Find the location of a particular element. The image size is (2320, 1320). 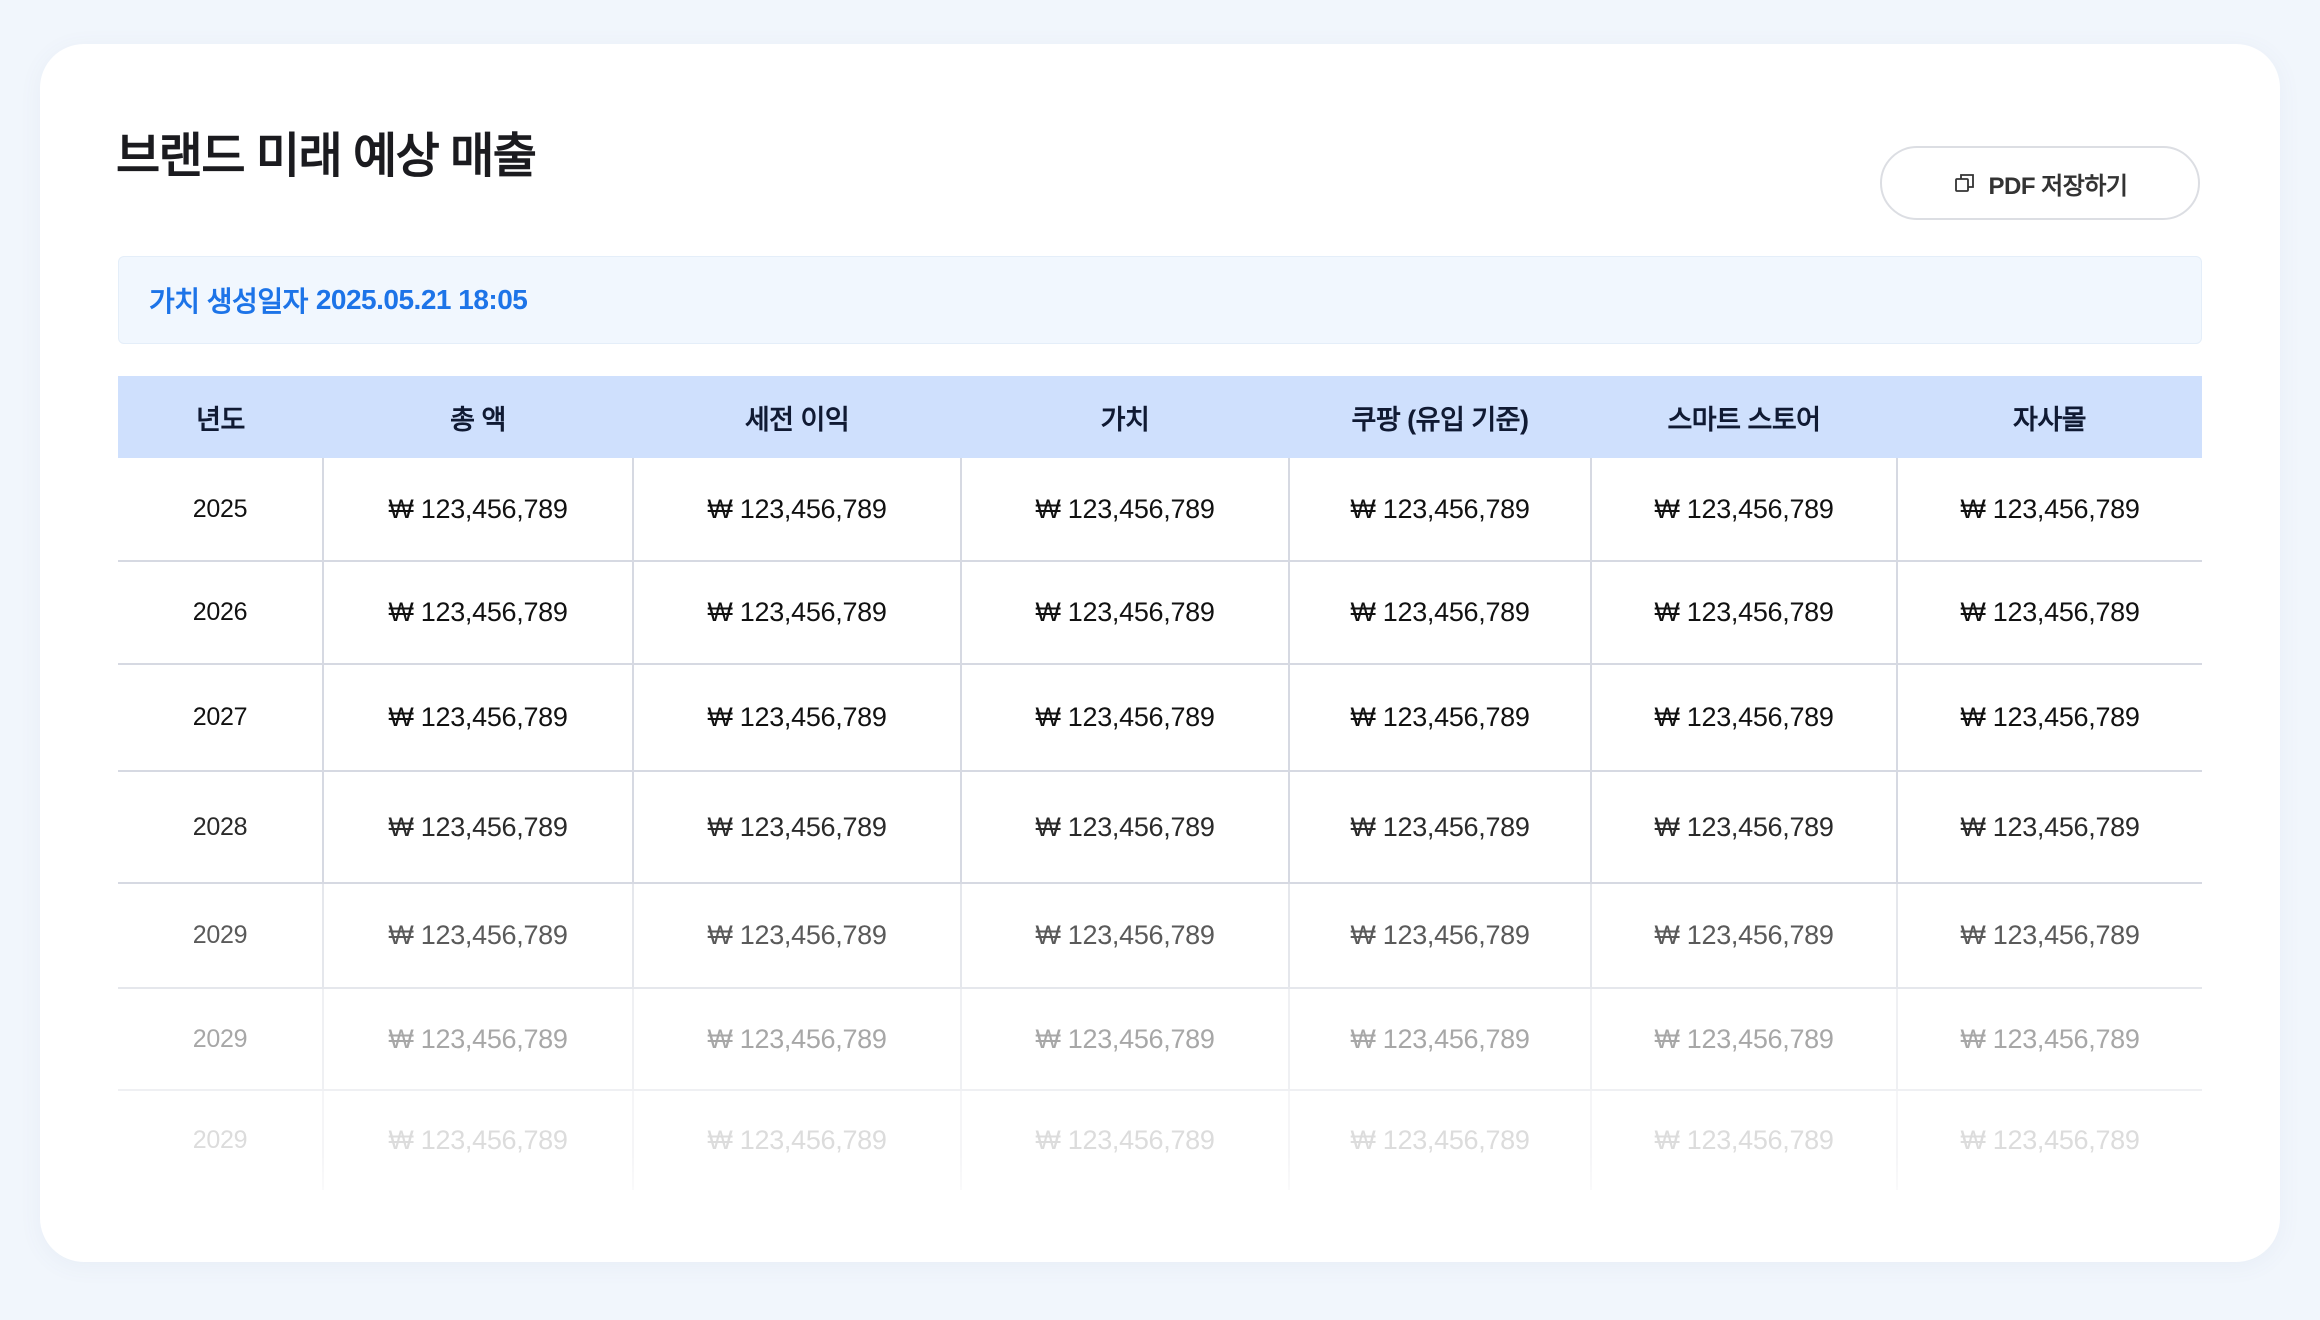

header-total: 총 액 is located at coordinates (478, 417).